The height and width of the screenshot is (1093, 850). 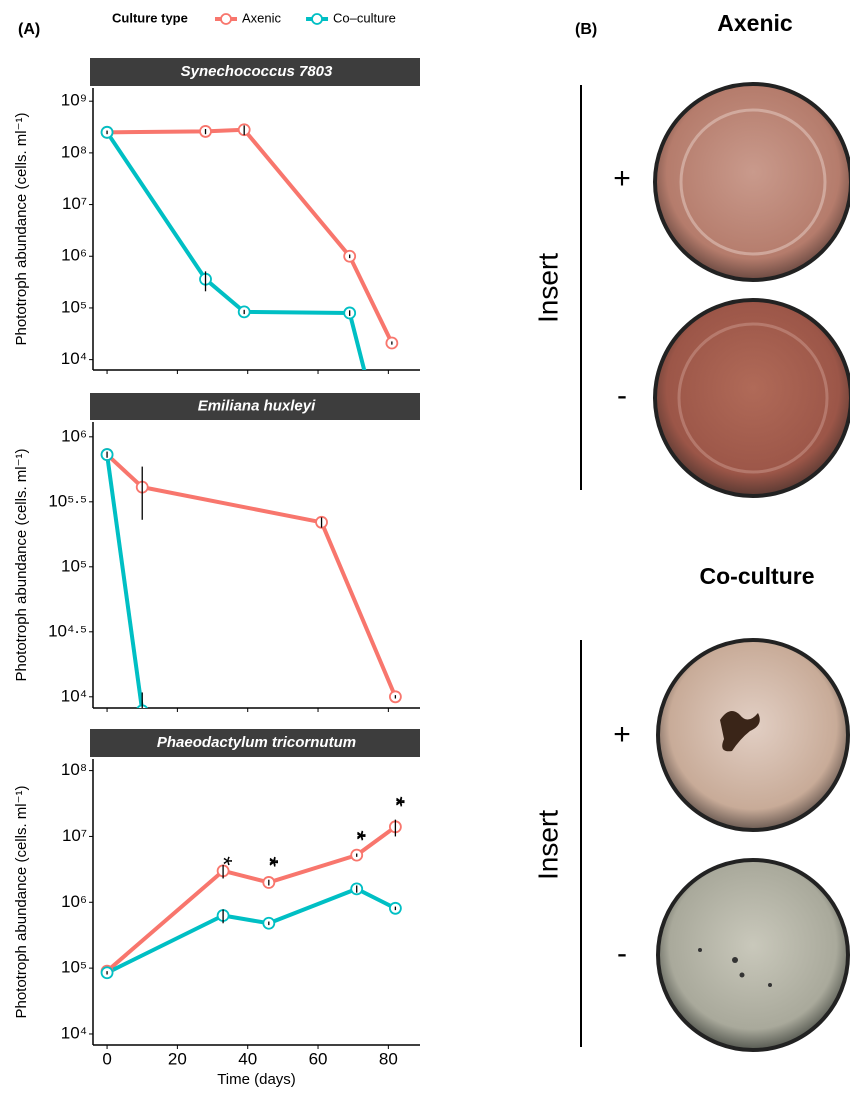 I want to click on x-tick-label: 20, so click(x=177, y=1058).